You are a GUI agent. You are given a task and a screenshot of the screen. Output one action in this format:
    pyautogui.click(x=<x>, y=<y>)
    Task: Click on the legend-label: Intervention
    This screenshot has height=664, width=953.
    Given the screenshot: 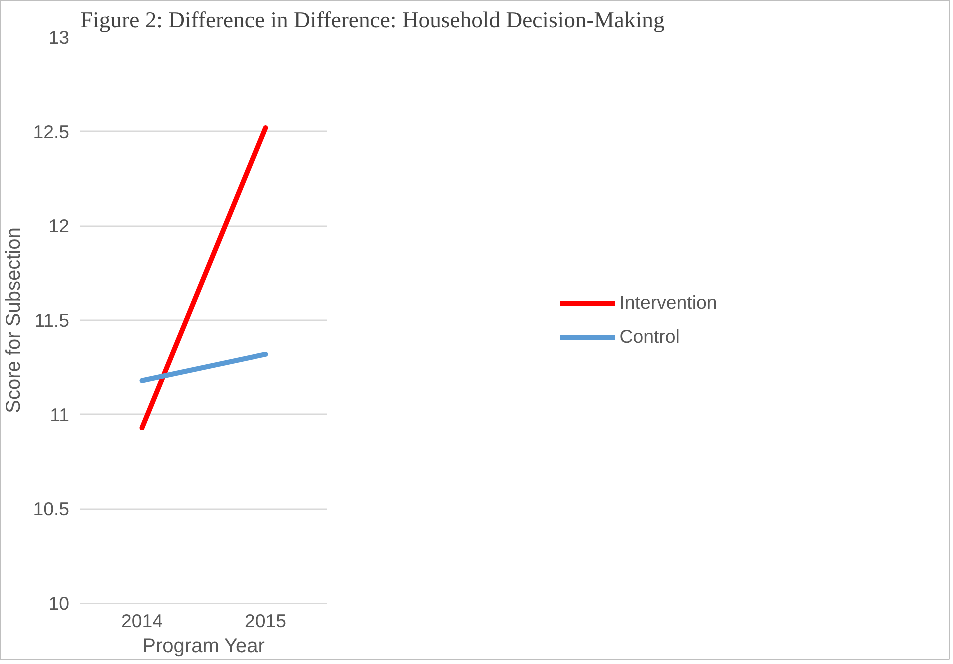 What is the action you would take?
    pyautogui.click(x=669, y=303)
    